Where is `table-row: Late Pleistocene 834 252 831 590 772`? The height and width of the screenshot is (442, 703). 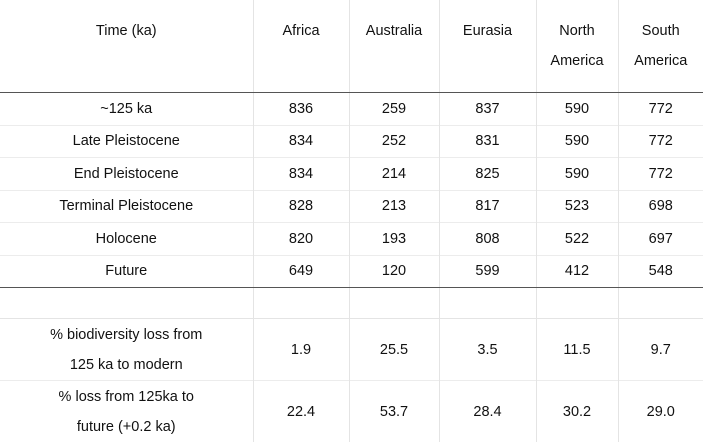
table-row: Late Pleistocene 834 252 831 590 772 is located at coordinates (351, 141).